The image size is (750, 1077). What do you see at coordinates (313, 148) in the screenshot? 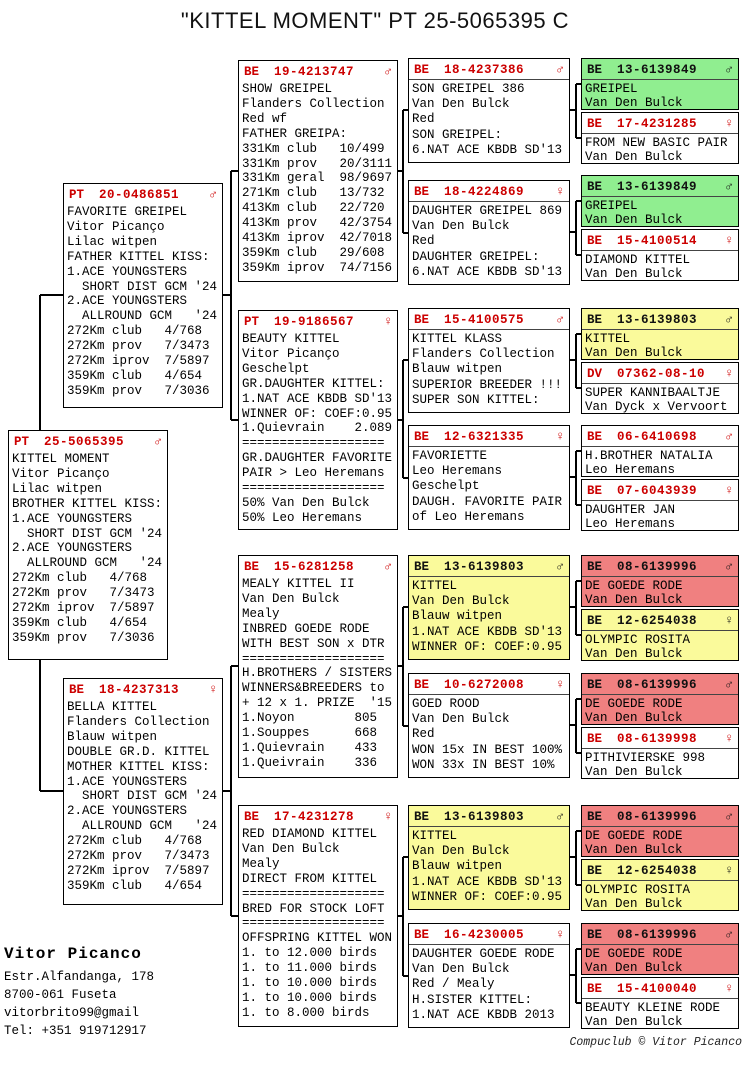
I see `pedigree-text-line: 331Km club 10/499` at bounding box center [313, 148].